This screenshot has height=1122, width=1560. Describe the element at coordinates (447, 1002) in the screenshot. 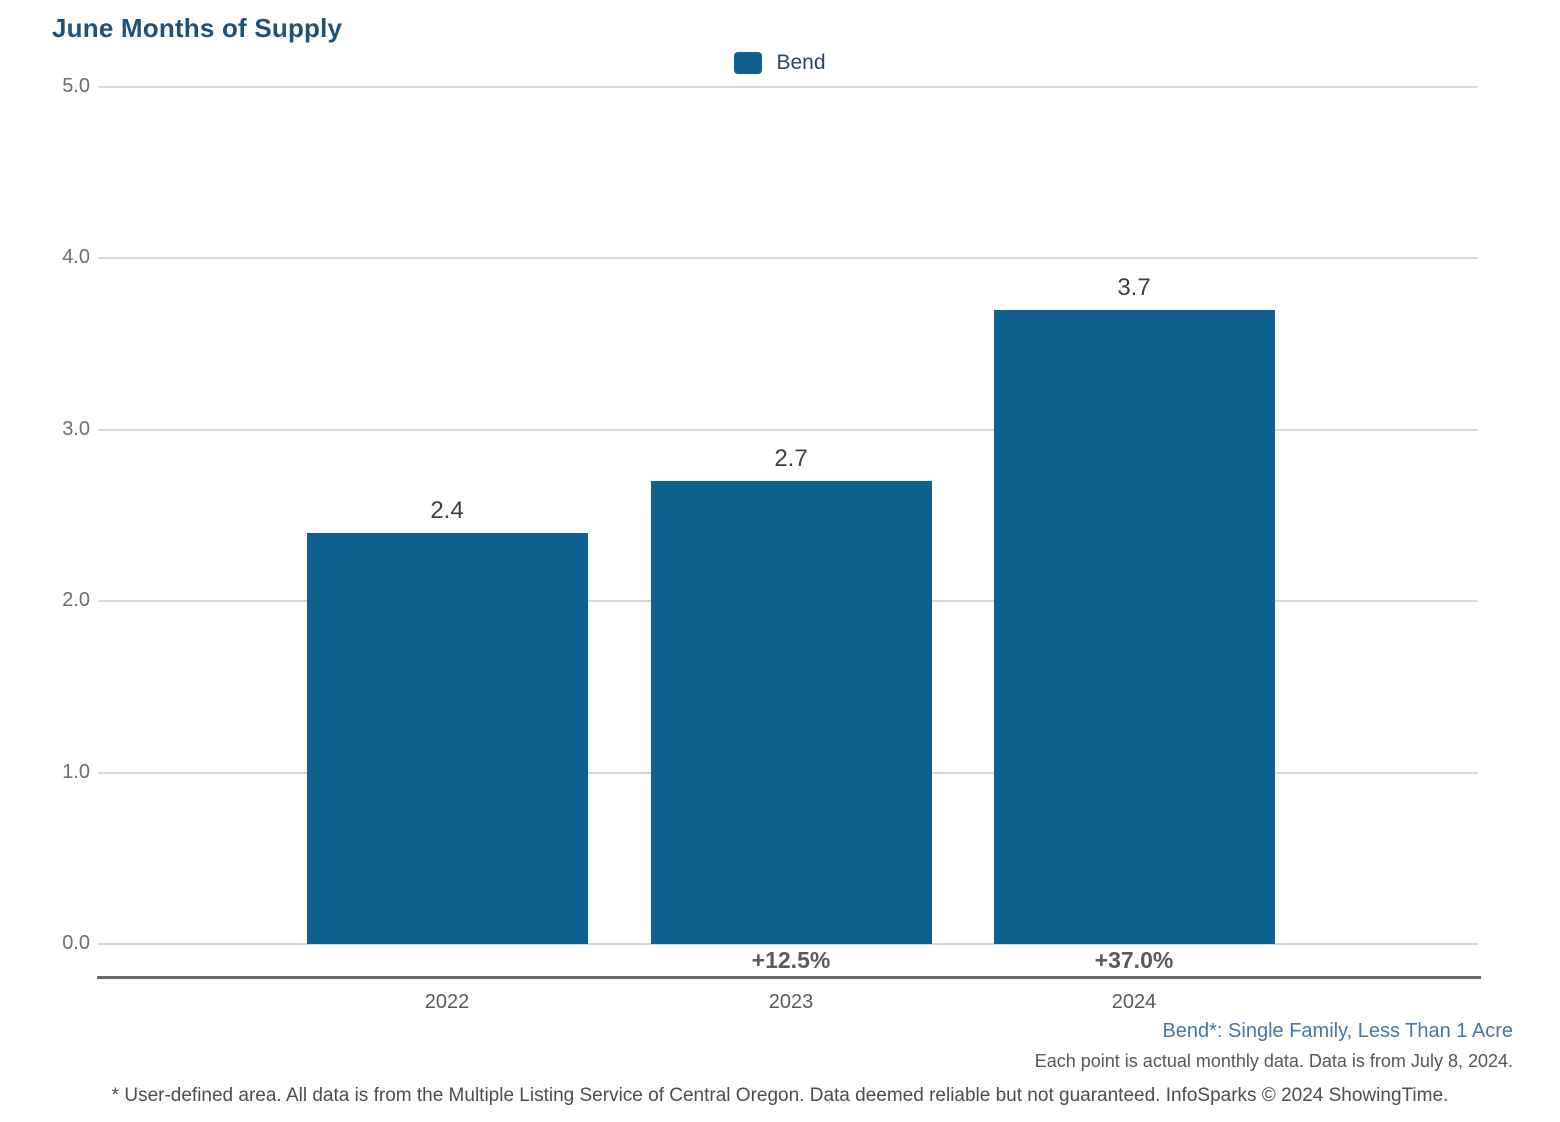

I see `x-axis-label-2022: 2022` at that location.